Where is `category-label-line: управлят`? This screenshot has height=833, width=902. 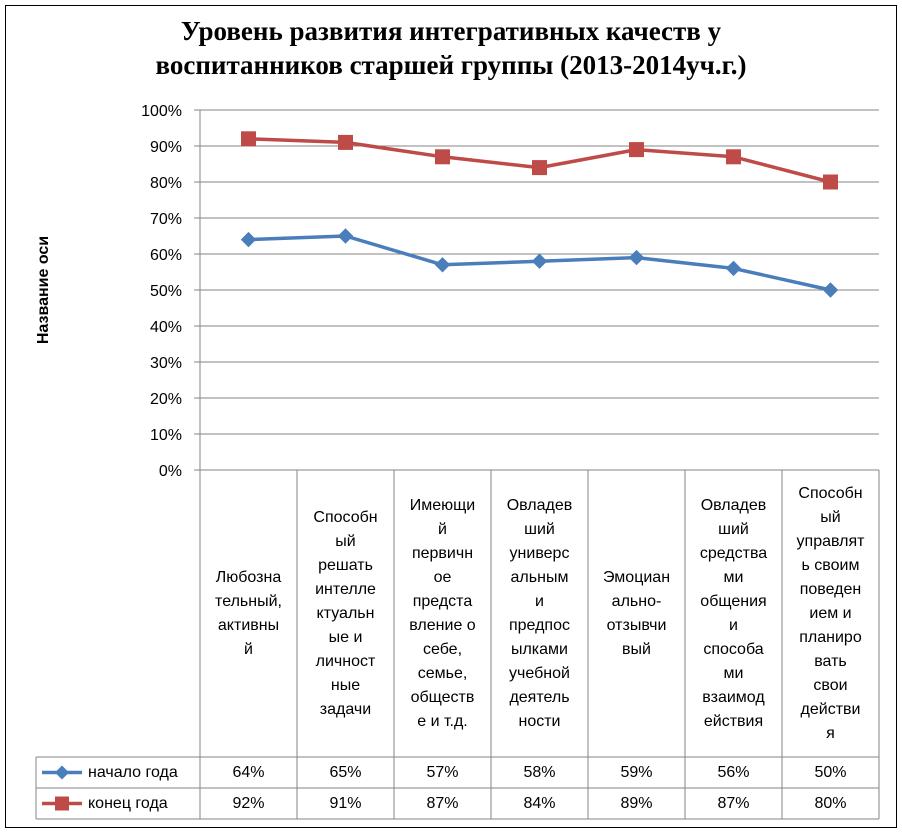 category-label-line: управлят is located at coordinates (830, 541).